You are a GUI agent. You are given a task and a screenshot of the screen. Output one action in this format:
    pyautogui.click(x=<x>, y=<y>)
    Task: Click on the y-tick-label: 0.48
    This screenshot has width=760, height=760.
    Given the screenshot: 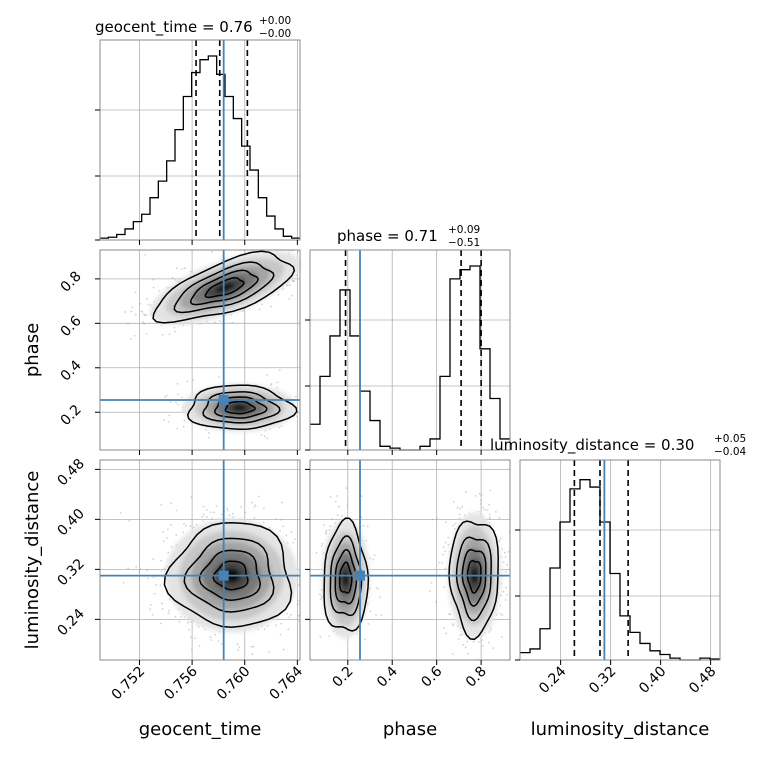 What is the action you would take?
    pyautogui.click(x=70, y=472)
    